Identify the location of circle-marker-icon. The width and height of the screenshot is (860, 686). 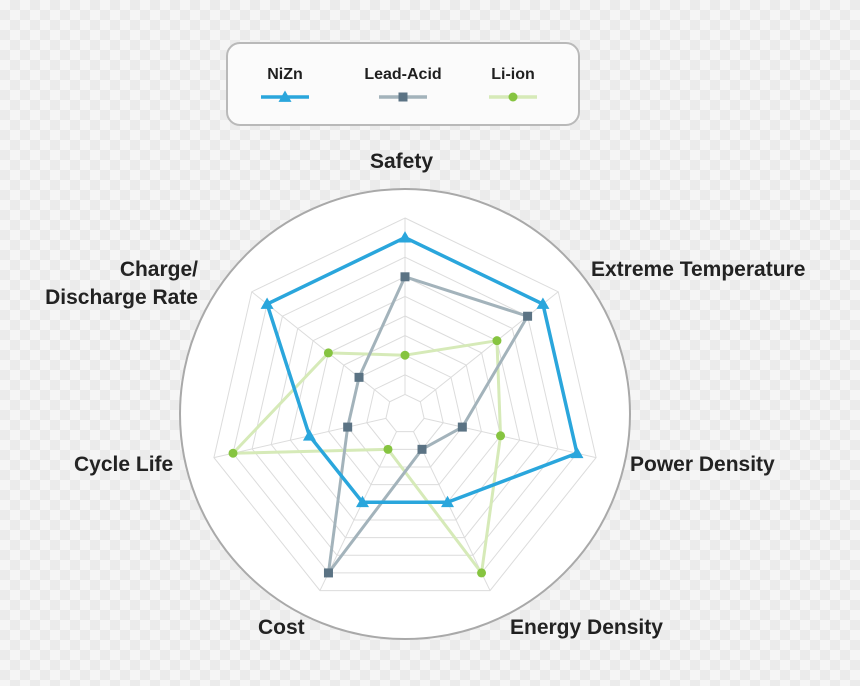
(513, 97).